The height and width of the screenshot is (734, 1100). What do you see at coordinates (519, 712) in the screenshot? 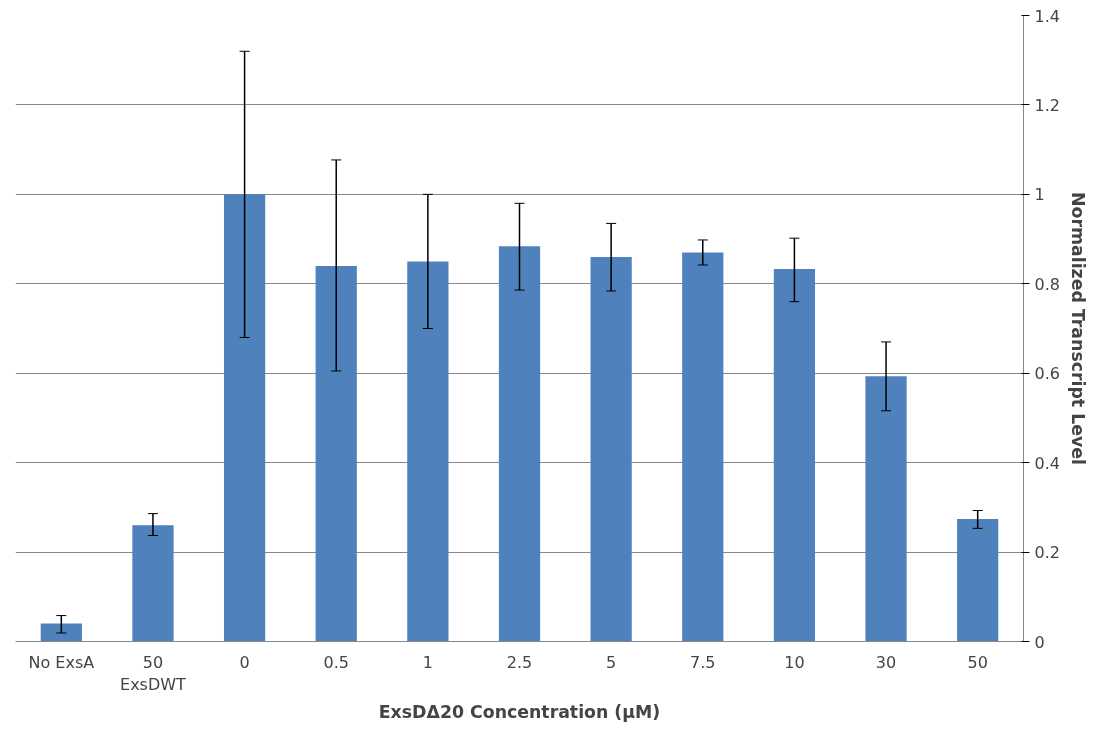
I see `x-axis-title: ExsDΔ20 Concentration (µM)` at bounding box center [519, 712].